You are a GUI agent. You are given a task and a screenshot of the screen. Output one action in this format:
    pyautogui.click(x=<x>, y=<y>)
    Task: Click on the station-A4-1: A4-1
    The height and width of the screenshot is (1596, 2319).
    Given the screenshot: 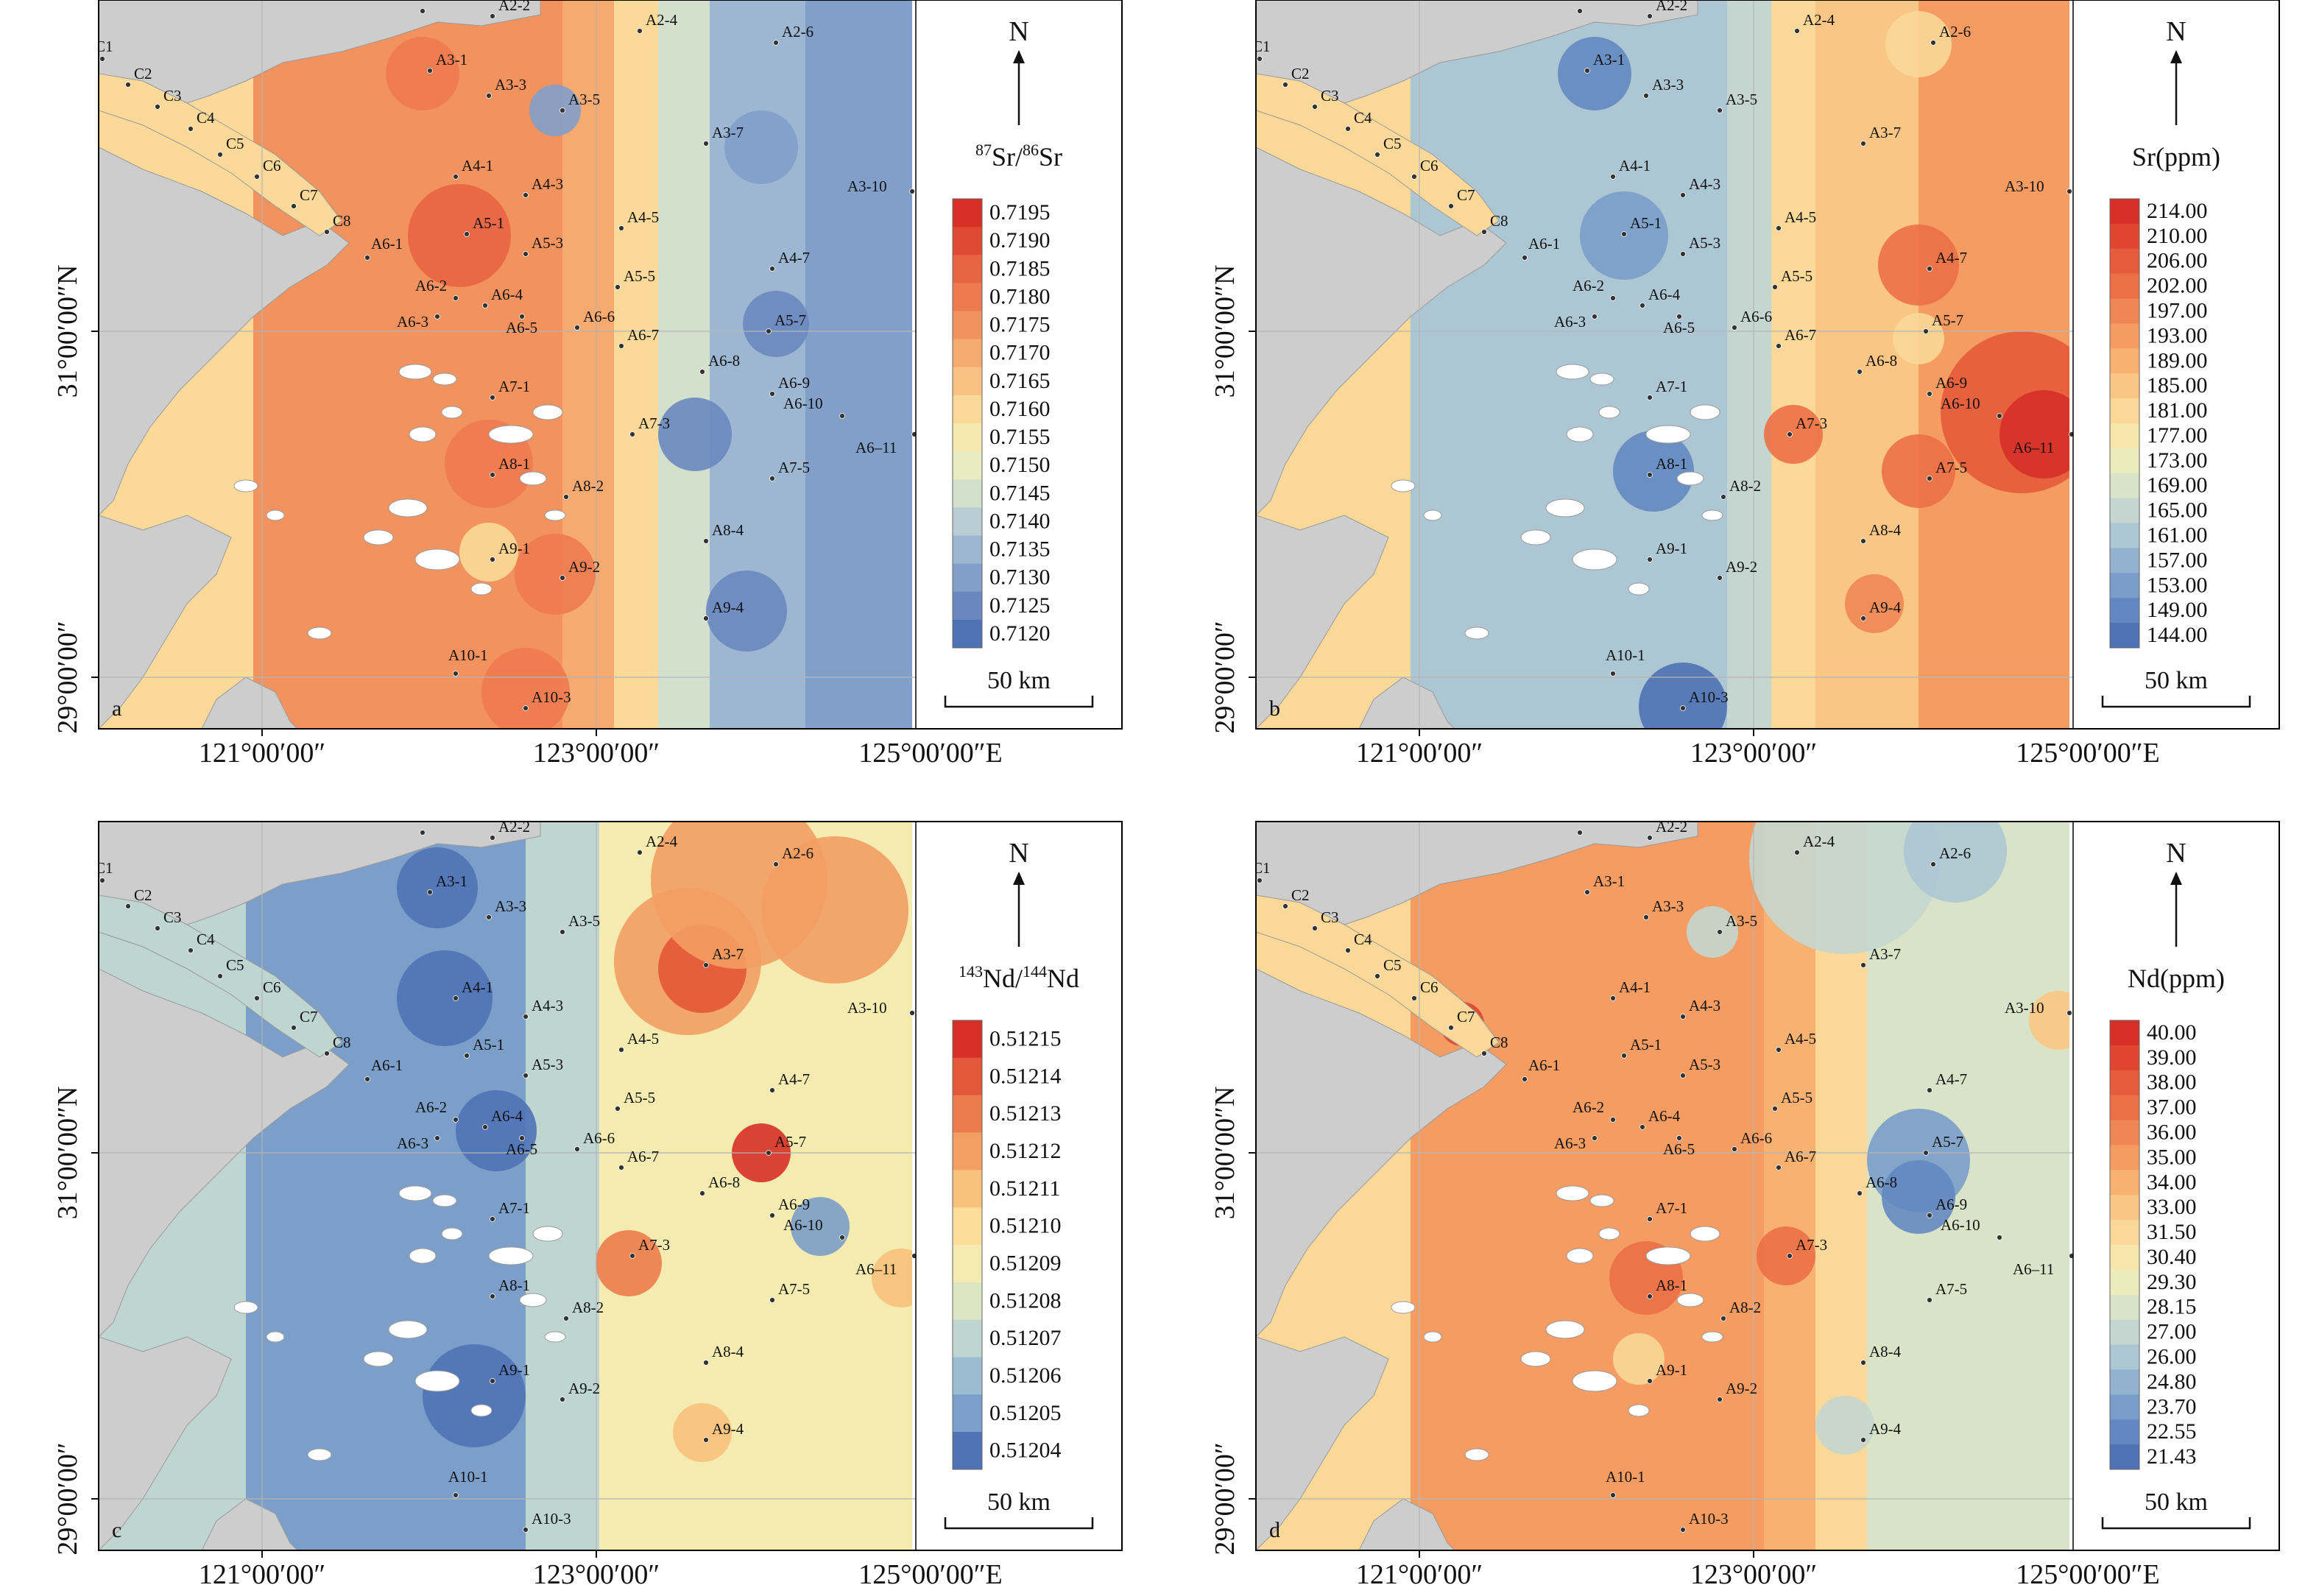 What is the action you would take?
    pyautogui.click(x=473, y=990)
    